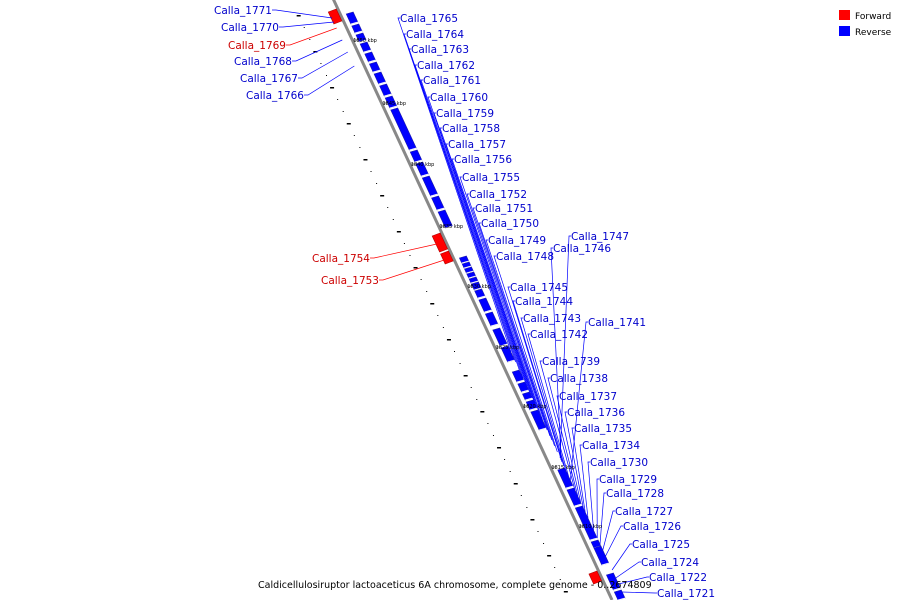 Image resolution: width=900 pixels, height=600 pixels. What do you see at coordinates (552, 319) in the screenshot?
I see `gene-label: Calla_1743` at bounding box center [552, 319].